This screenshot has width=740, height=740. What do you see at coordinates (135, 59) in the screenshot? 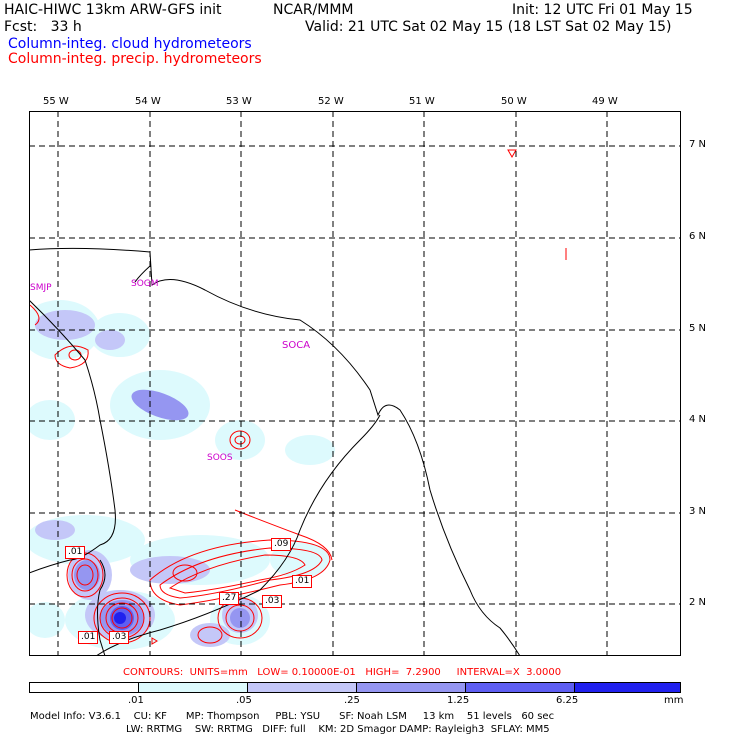
I see `precip-field-title: Column-integ. precip. hydrometeors` at bounding box center [135, 59].